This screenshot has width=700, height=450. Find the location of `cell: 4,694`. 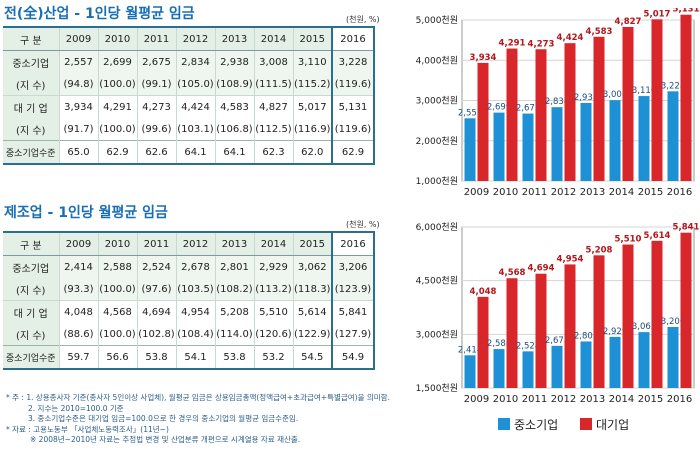

cell: 4,694 is located at coordinates (156, 311).